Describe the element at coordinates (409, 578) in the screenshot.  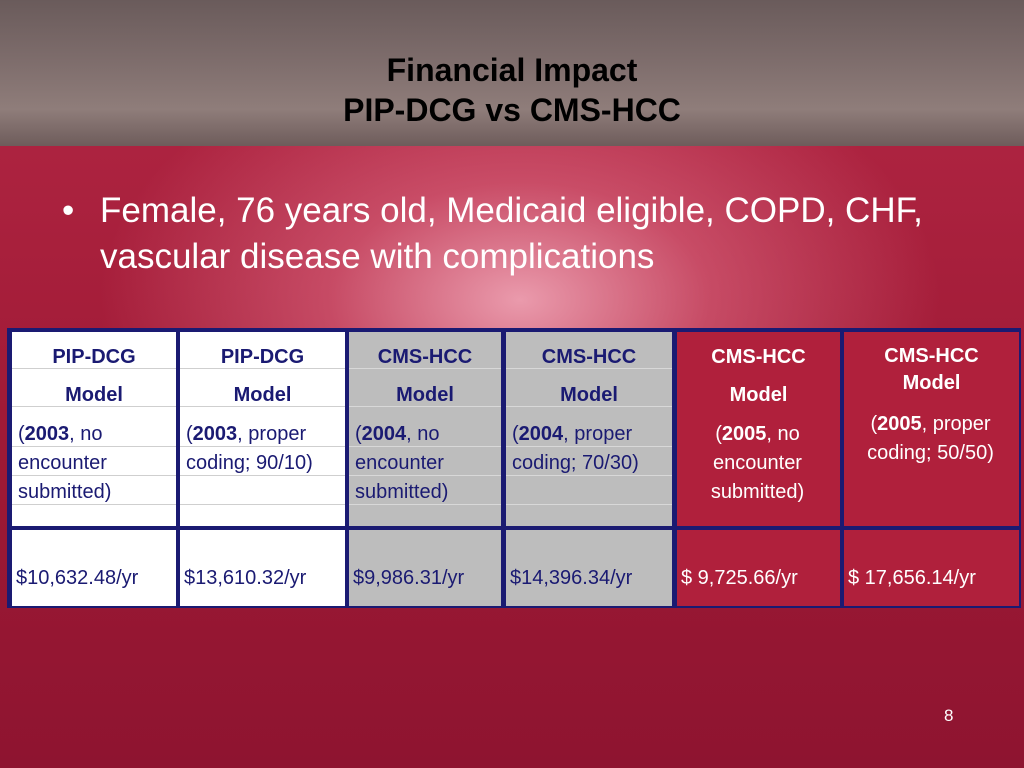
I see `annual-cost-value: $9,986.31/yr` at that location.